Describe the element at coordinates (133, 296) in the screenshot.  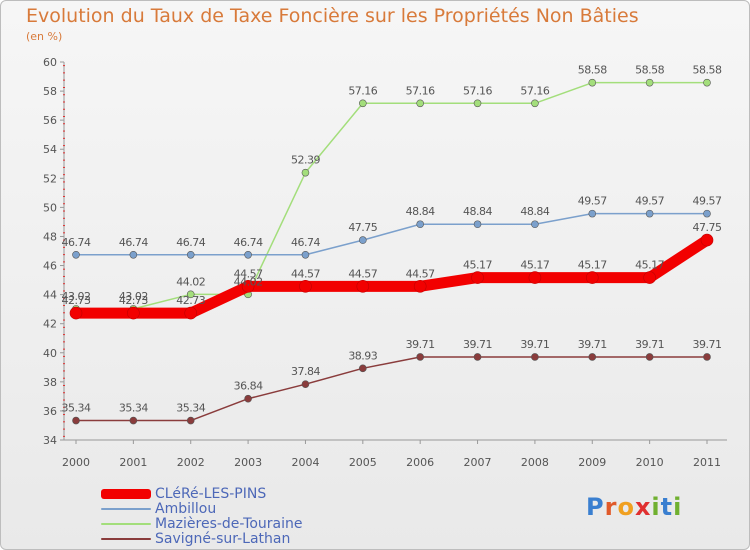
I see `data-label: 43.02` at that location.